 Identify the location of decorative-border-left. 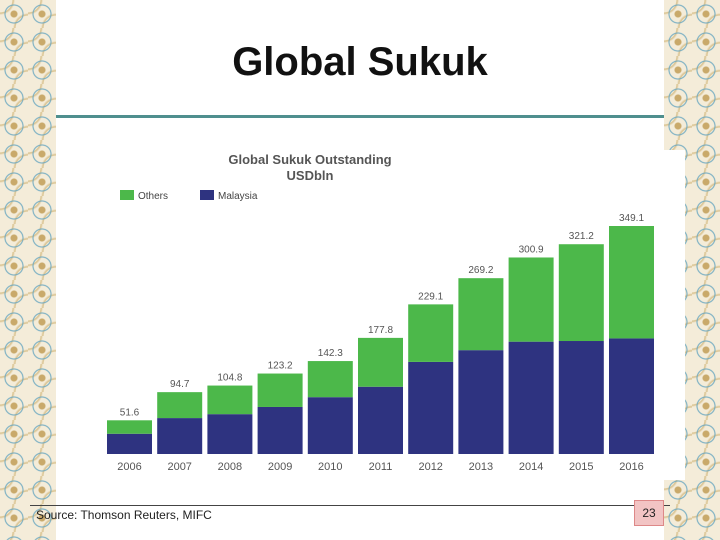
(28, 270).